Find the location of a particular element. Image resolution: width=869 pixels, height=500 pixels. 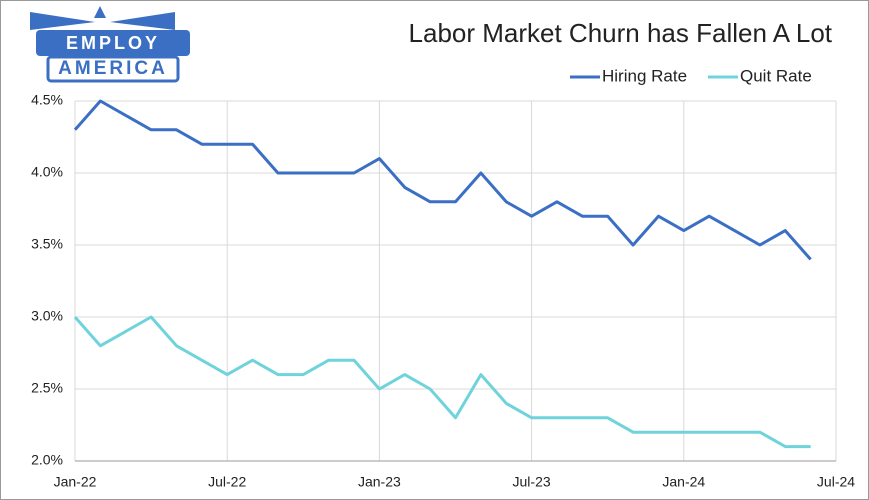

x-tick-label: Jul-22 is located at coordinates (227, 482).